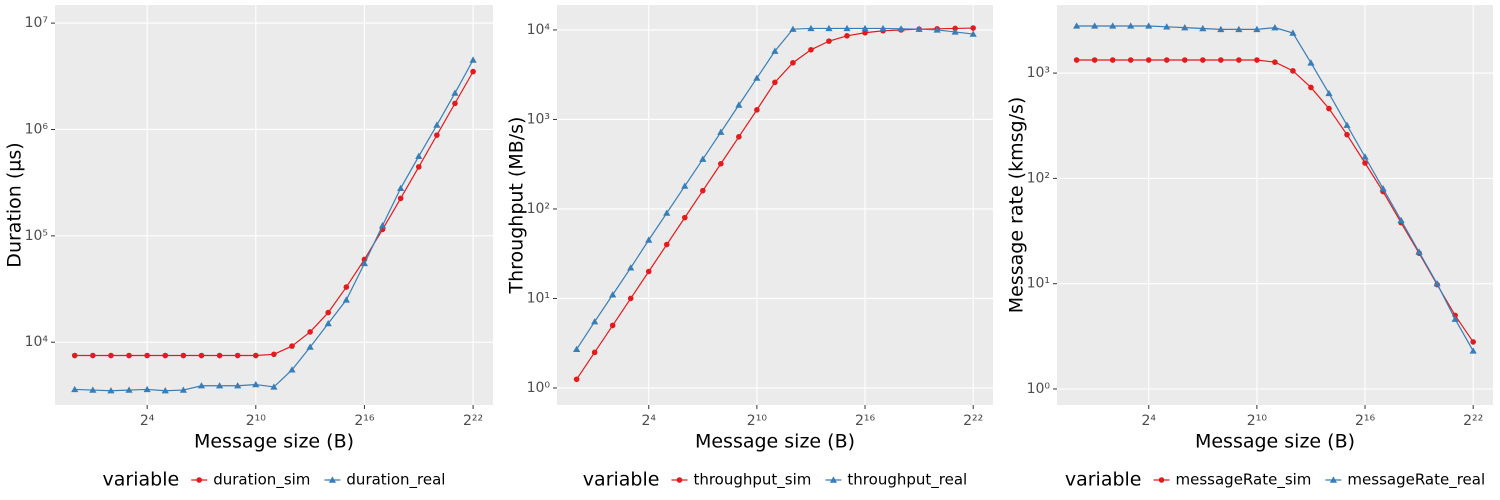  Describe the element at coordinates (1244, 480) in the screenshot. I see `legend-label: messageRate_sim` at that location.